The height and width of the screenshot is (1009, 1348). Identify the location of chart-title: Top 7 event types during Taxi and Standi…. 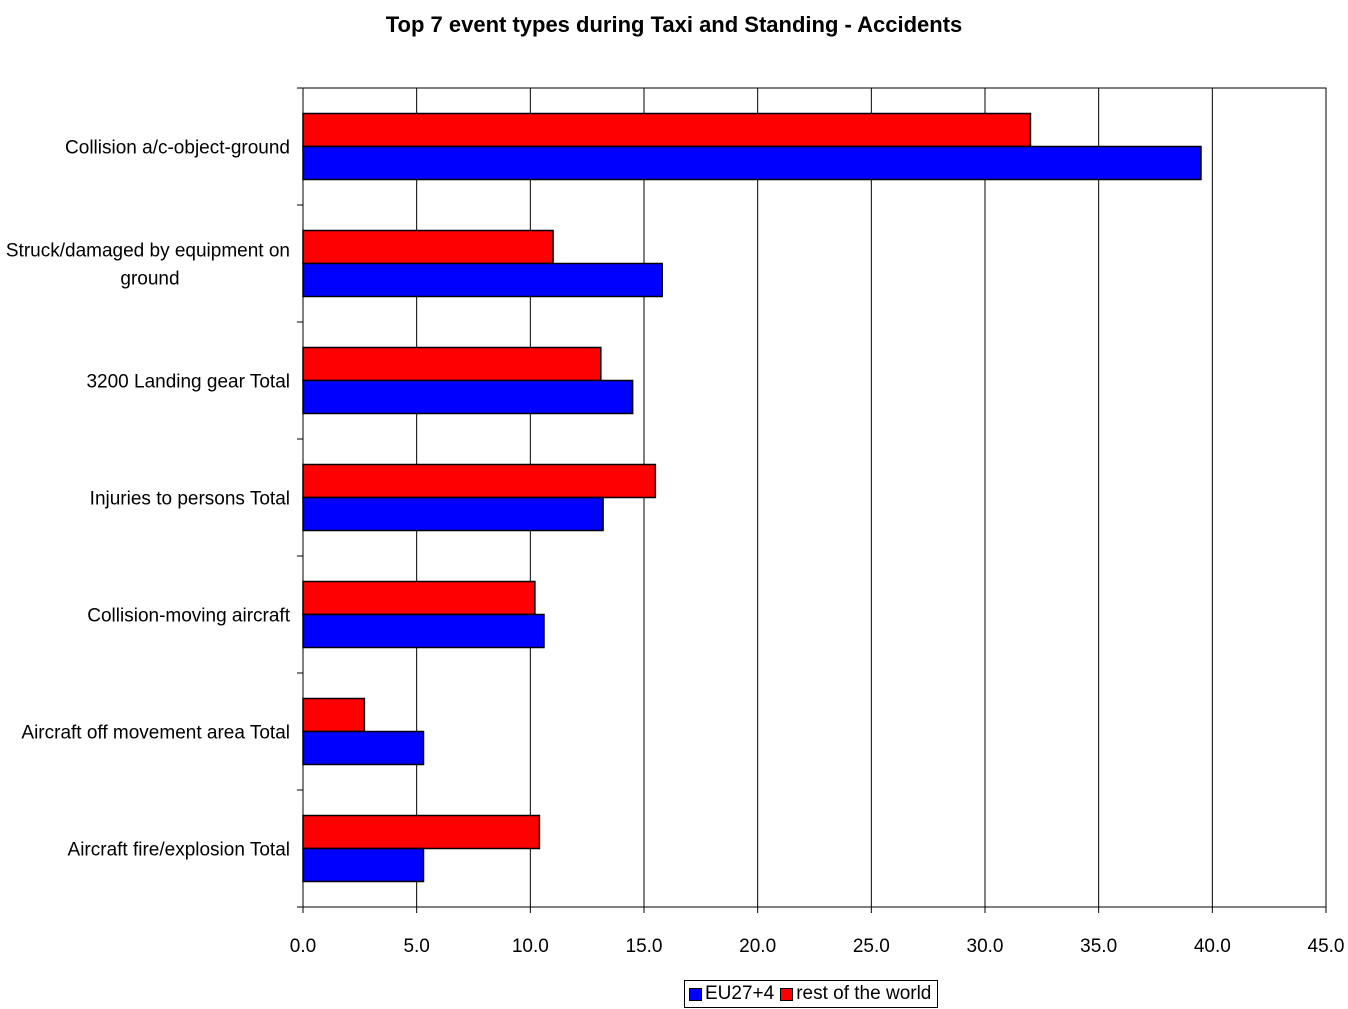
(674, 24).